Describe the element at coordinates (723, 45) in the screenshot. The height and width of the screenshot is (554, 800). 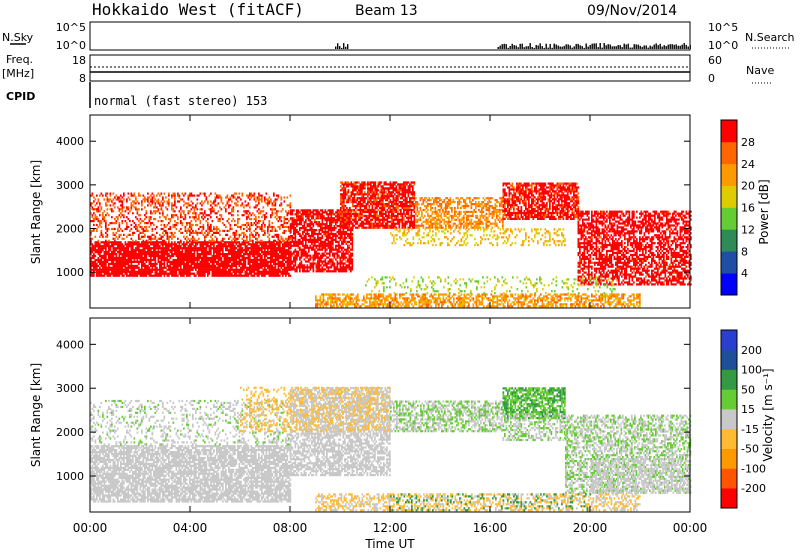
I see `nsearch-tick-bottom: 10^0` at that location.